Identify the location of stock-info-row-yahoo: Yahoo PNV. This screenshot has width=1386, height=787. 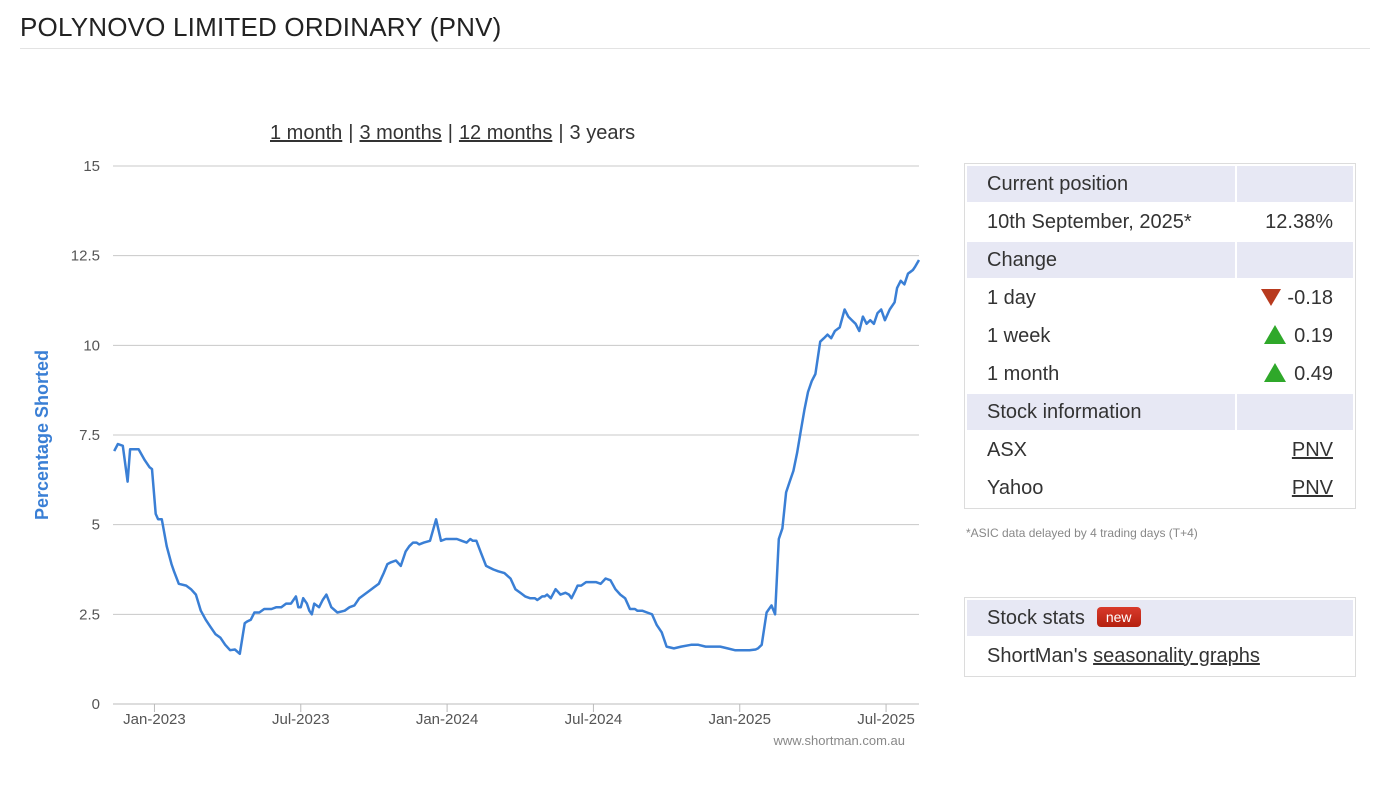
(1160, 488).